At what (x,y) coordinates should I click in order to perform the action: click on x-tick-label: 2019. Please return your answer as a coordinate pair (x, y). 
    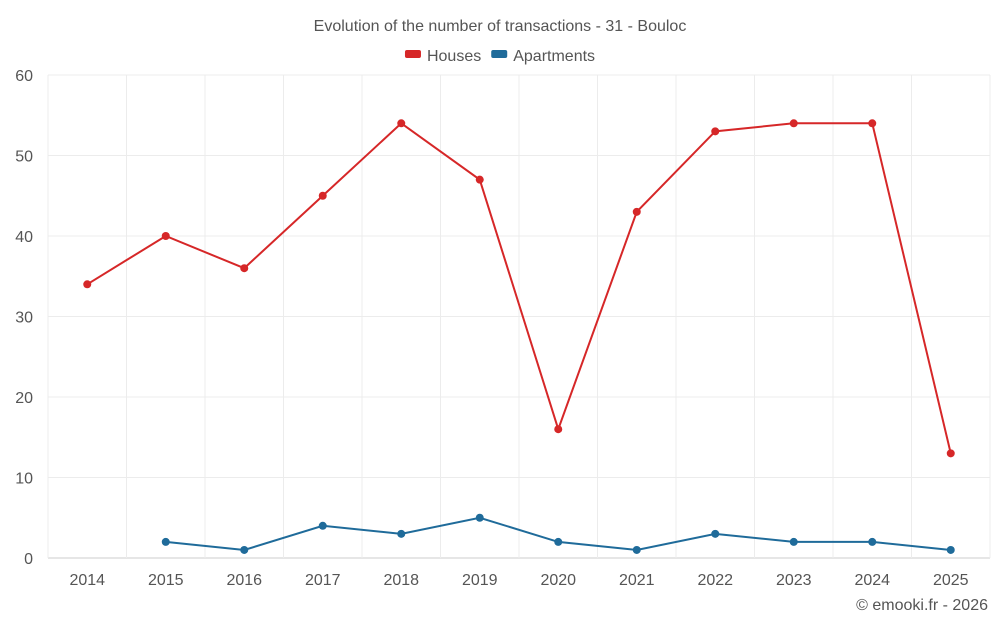
    Looking at the image, I should click on (480, 580).